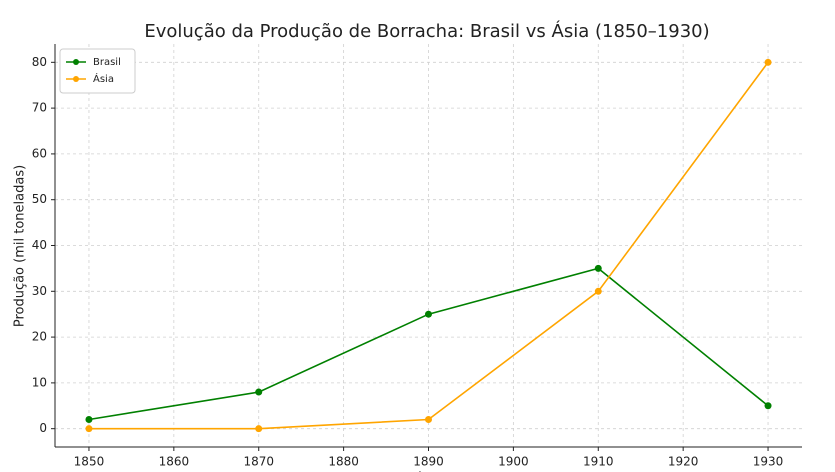 The height and width of the screenshot is (472, 835). I want to click on x-tick-label: 1900, so click(513, 462).